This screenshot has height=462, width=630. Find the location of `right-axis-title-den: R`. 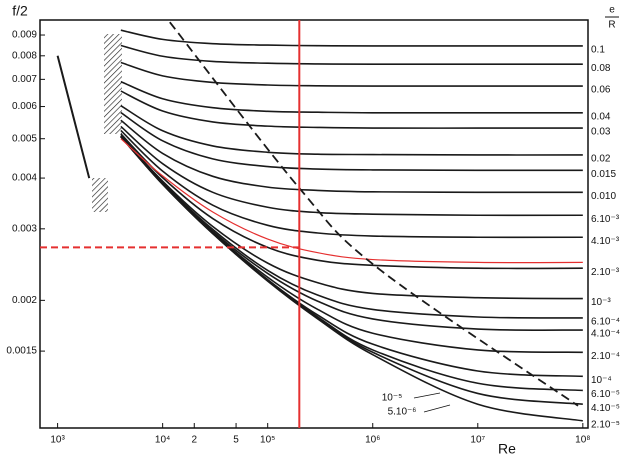

right-axis-title-den: R is located at coordinates (611, 25).